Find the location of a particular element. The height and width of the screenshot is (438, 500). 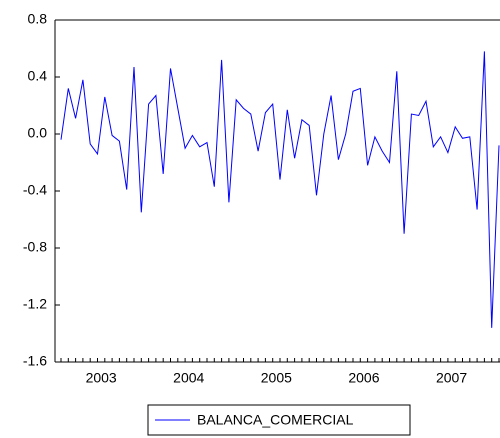

legend-box is located at coordinates (279, 420).